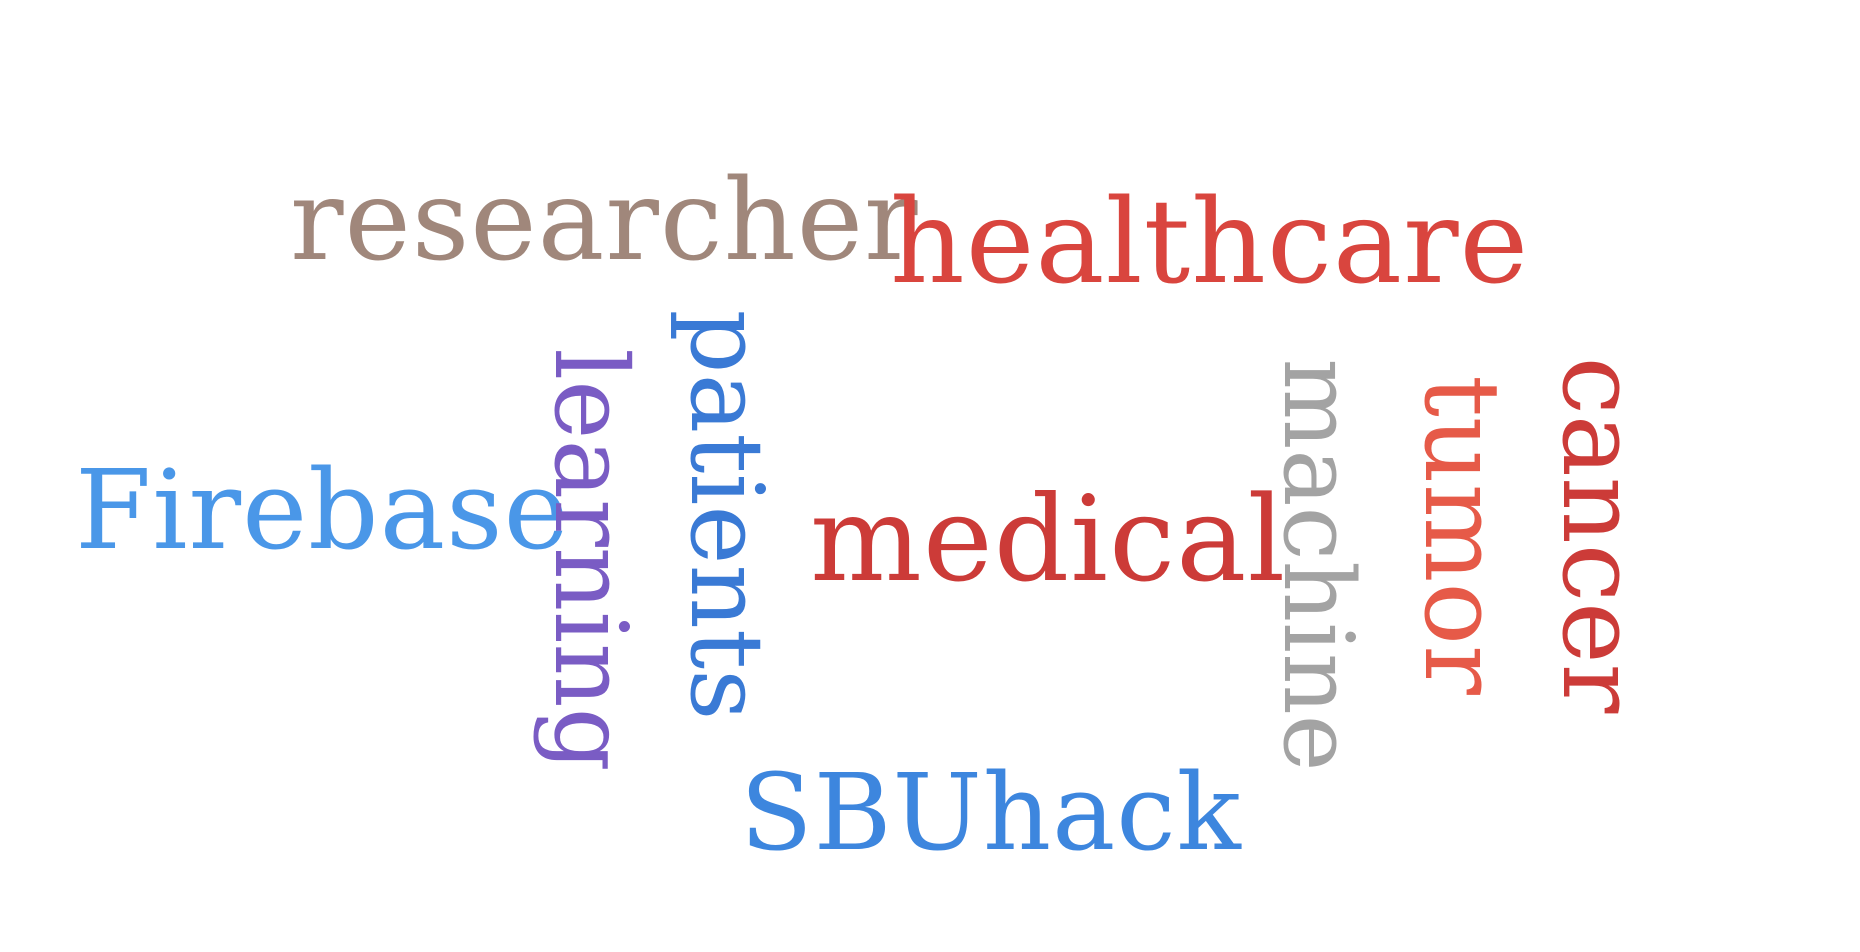  I want to click on word-firebase: Firebase, so click(322, 510).